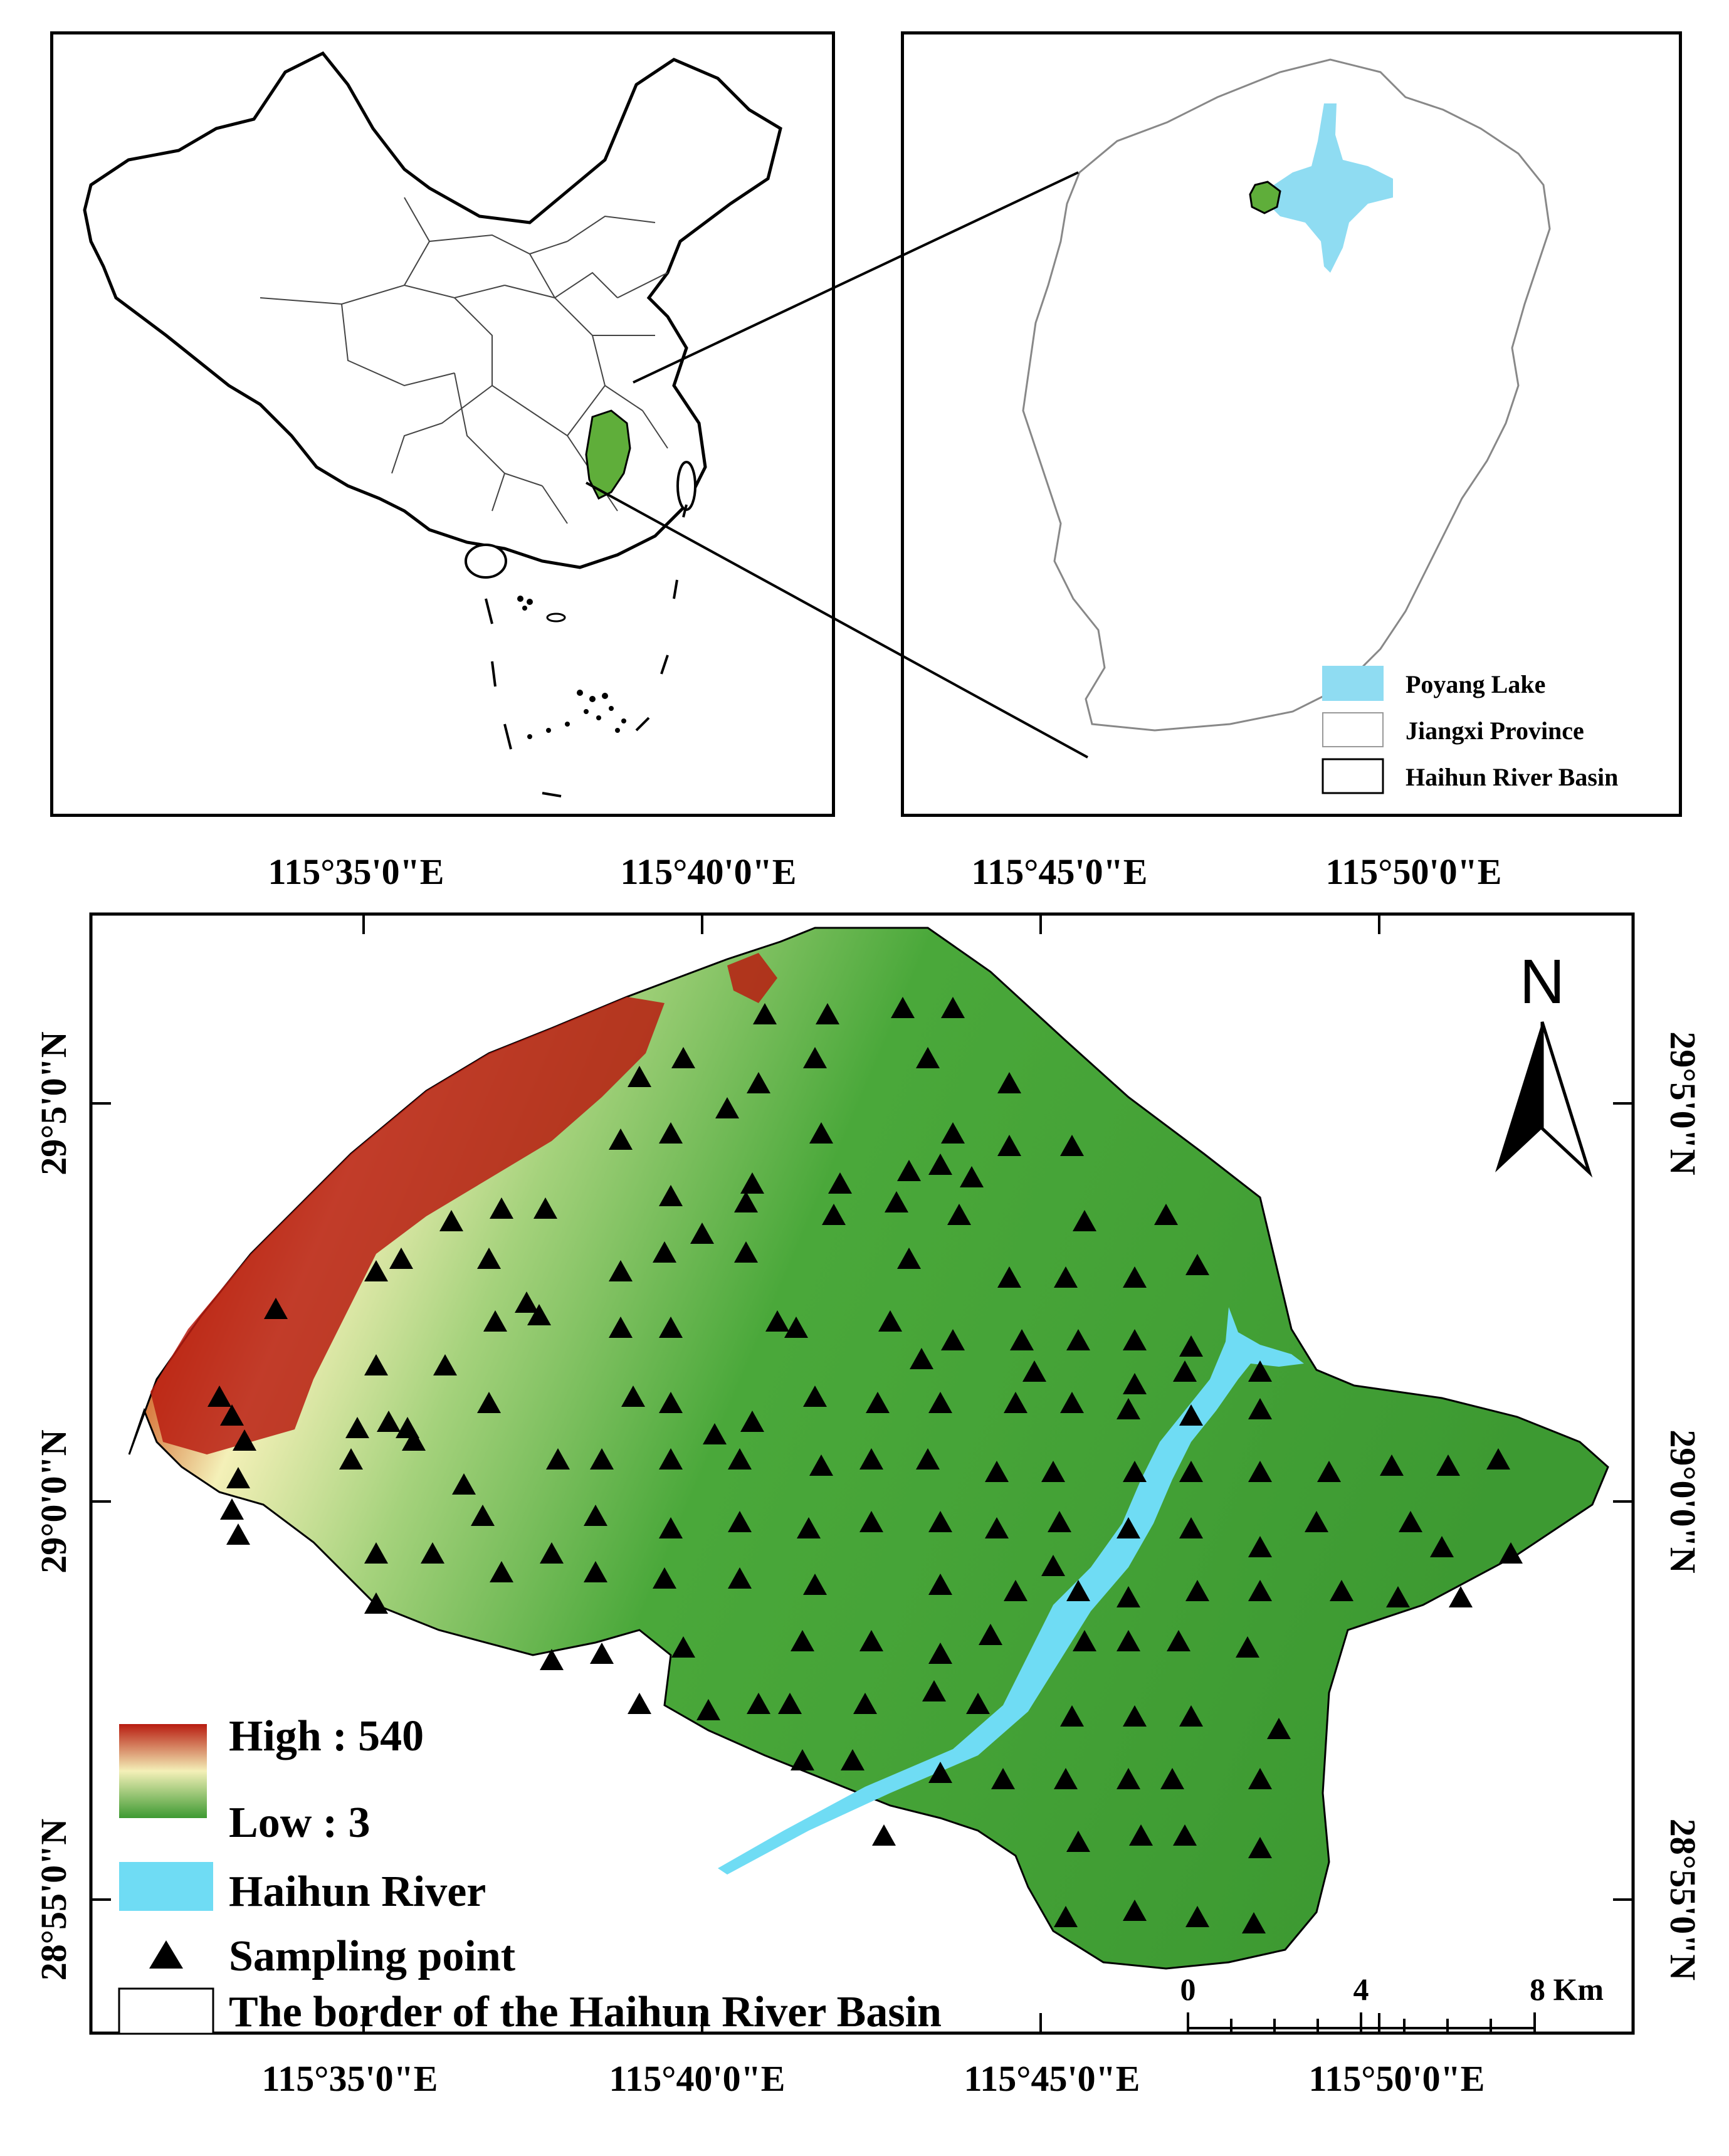 This screenshot has width=1729, height=2156. I want to click on legend-poyang-lake: Poyang Lake, so click(1475, 684).